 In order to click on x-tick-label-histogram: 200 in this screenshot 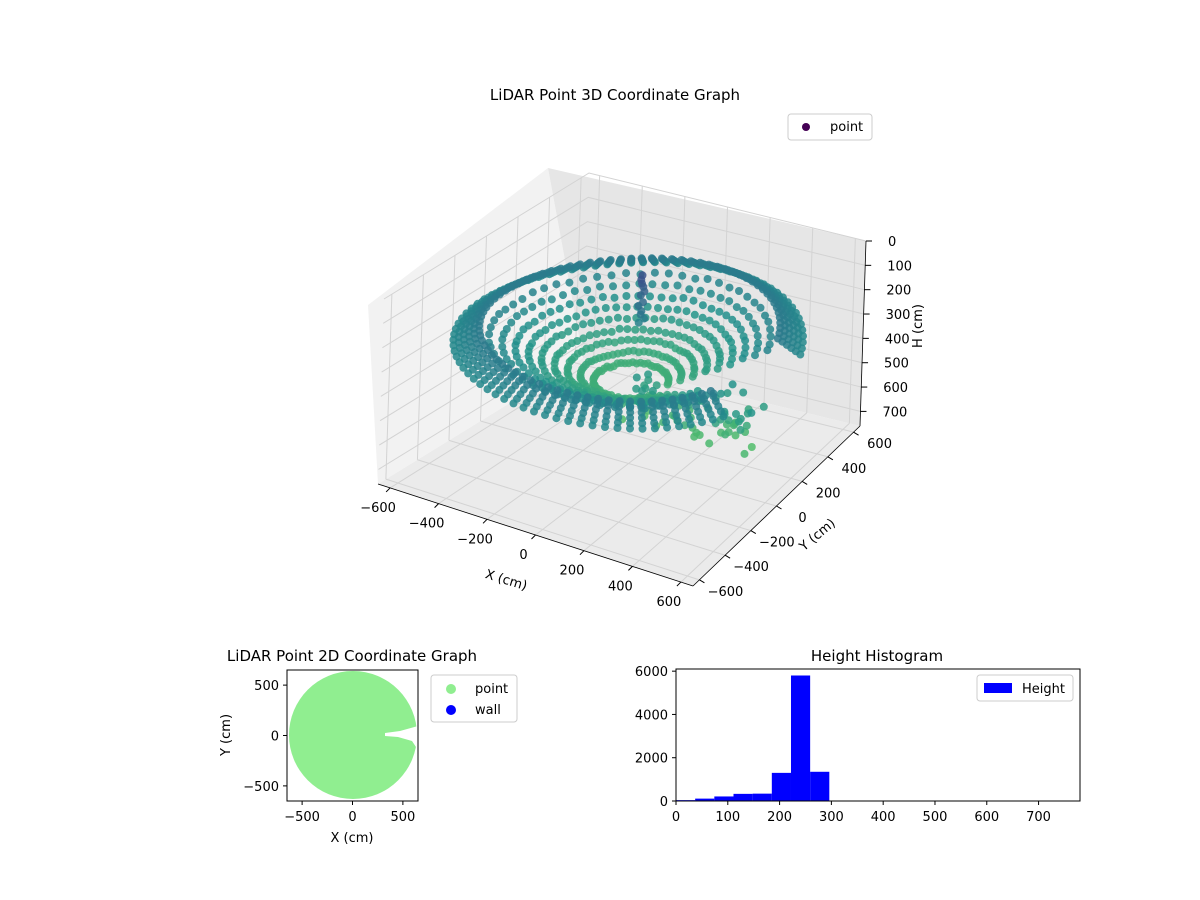, I will do `click(779, 817)`.